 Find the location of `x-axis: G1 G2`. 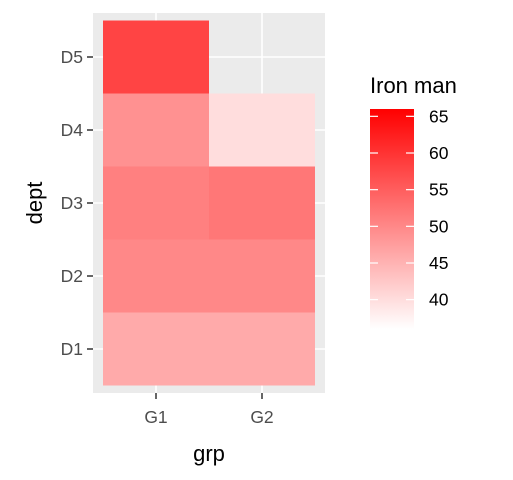

x-axis: G1 G2 is located at coordinates (209, 410).